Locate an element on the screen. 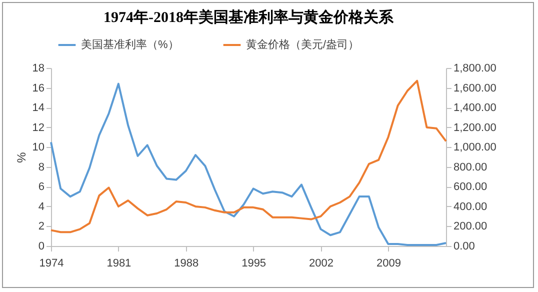  y2-tick-label: 400.00 is located at coordinates (471, 206).